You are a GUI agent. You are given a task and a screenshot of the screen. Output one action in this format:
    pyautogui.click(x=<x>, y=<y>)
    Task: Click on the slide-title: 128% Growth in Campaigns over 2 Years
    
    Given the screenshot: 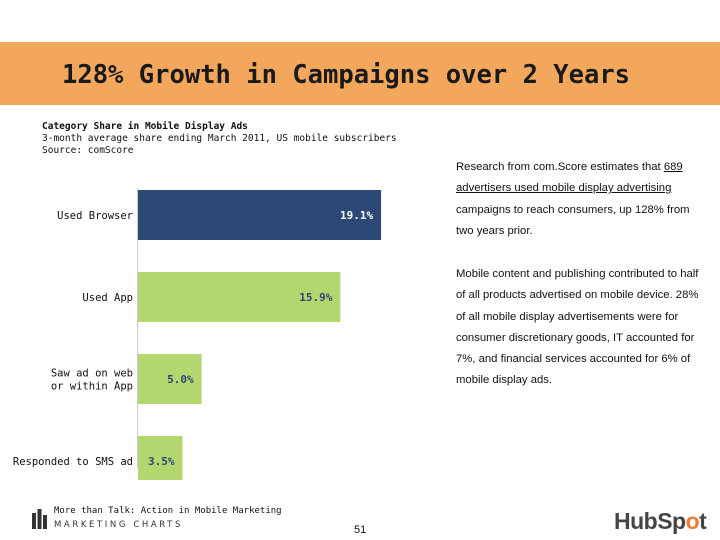 What is the action you would take?
    pyautogui.click(x=346, y=75)
    